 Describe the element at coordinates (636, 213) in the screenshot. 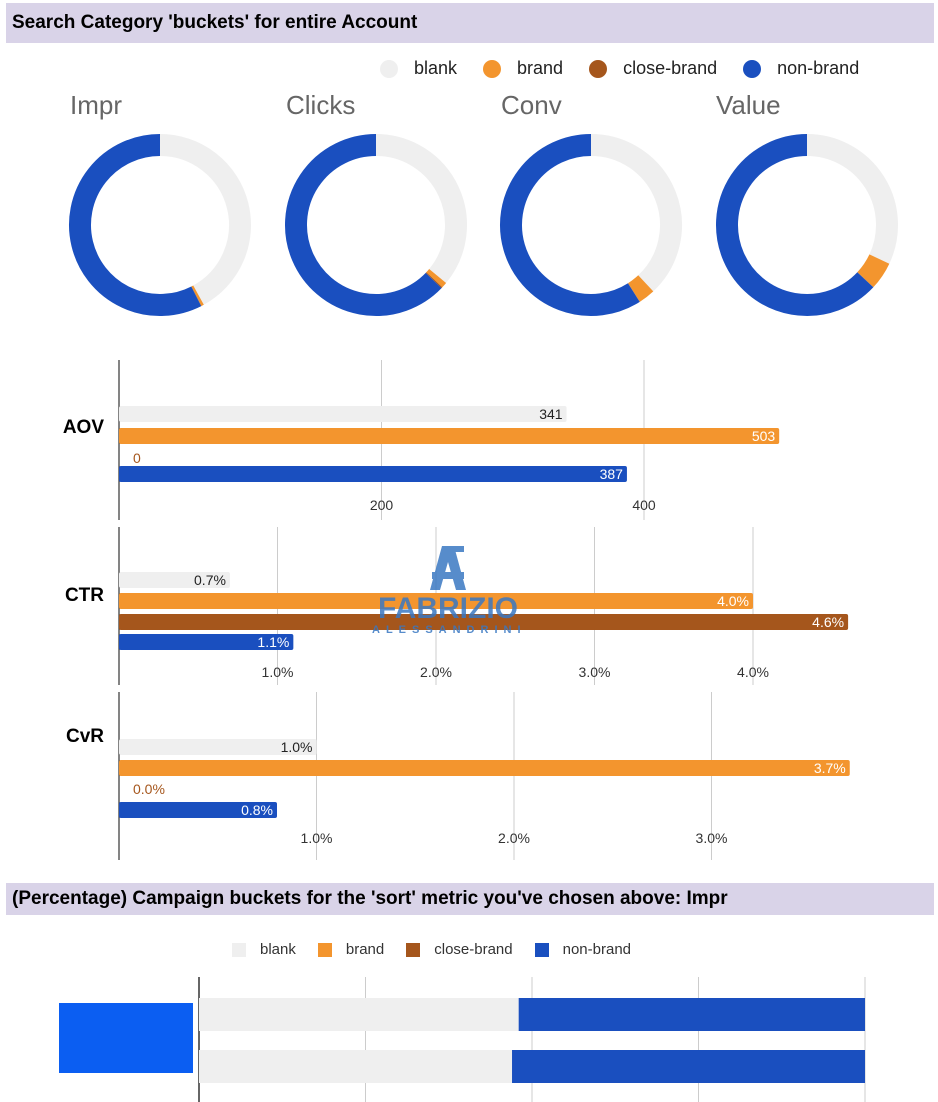

I see `donut-slice-conv-blank` at that location.